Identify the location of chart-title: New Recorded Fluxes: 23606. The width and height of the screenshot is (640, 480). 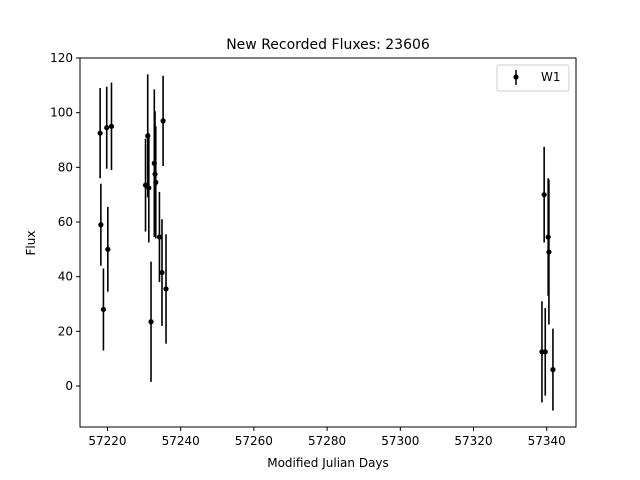
(328, 45).